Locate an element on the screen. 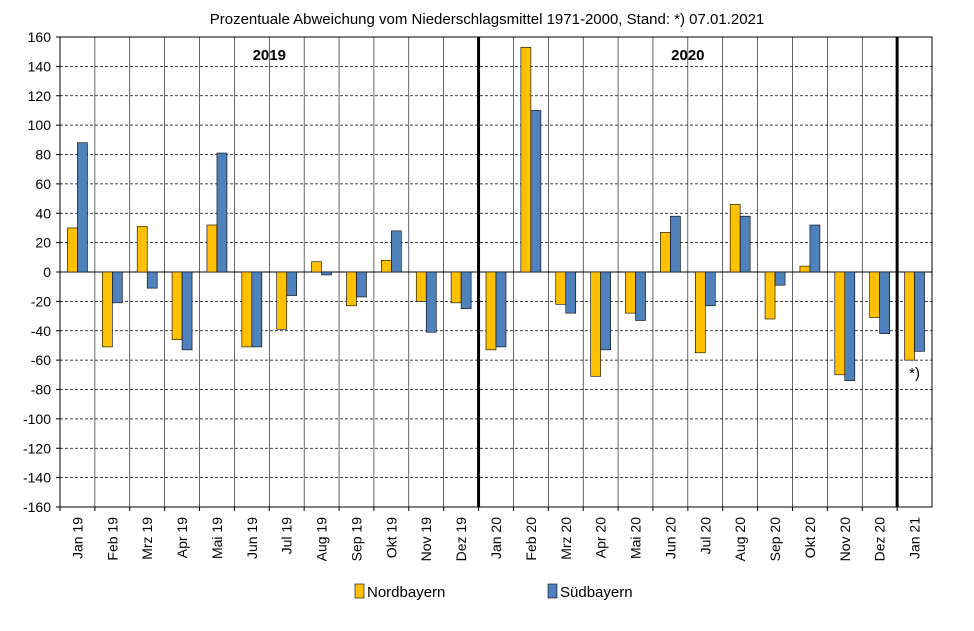 The width and height of the screenshot is (974, 631). x-tick-label: Jun 19 is located at coordinates (252, 538).